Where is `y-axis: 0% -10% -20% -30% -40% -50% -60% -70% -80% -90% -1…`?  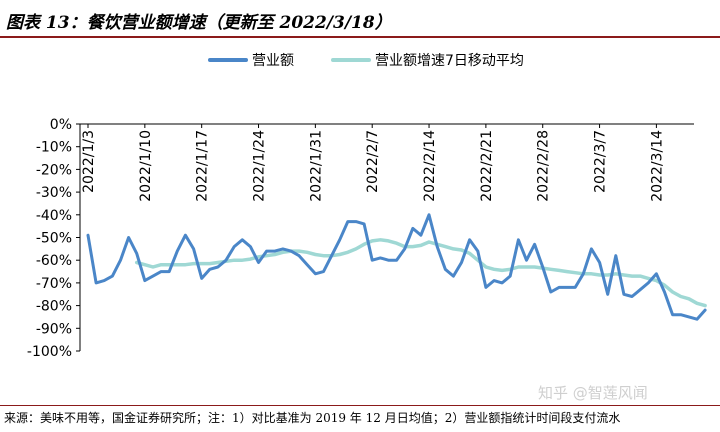
y-axis: 0% -10% -20% -30% -40% -50% -60% -70% -80% -90% -1… is located at coordinates (54, 238).